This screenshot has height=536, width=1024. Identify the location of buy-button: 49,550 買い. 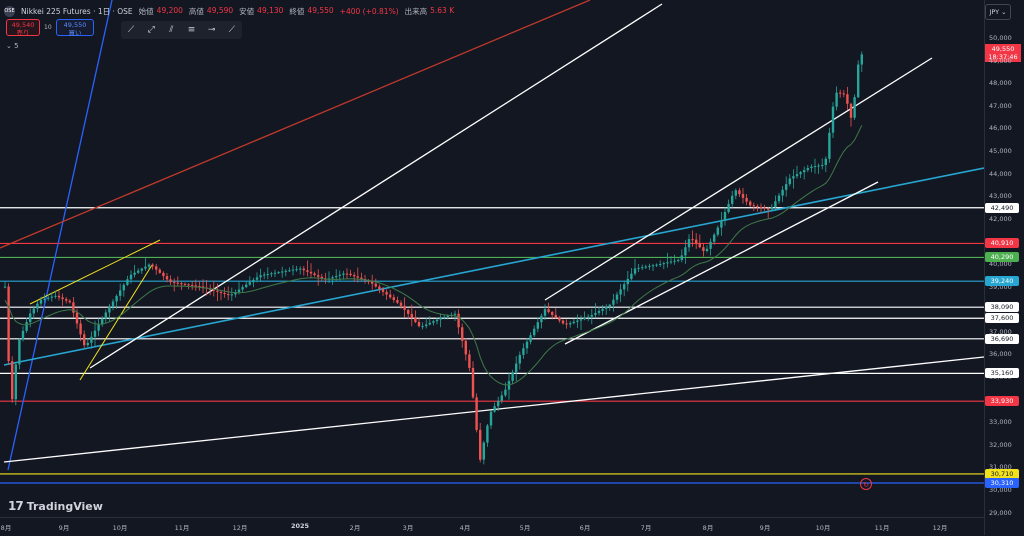
(75, 28).